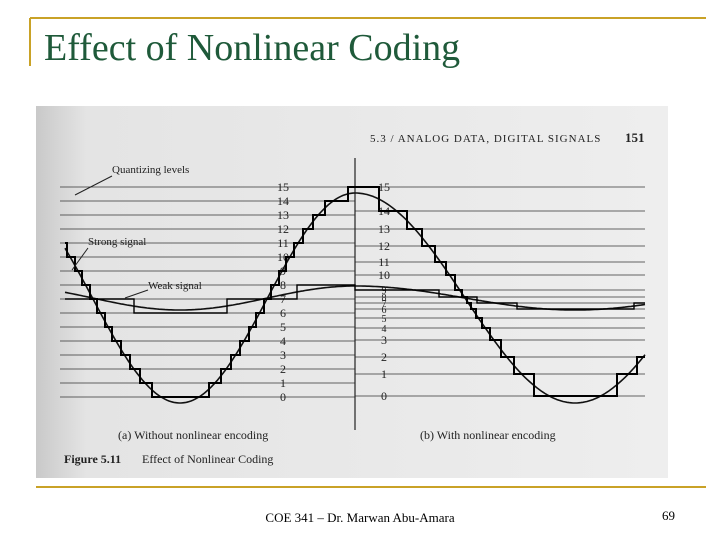  What do you see at coordinates (668, 515) in the screenshot?
I see `slide-number: 69` at bounding box center [668, 515].